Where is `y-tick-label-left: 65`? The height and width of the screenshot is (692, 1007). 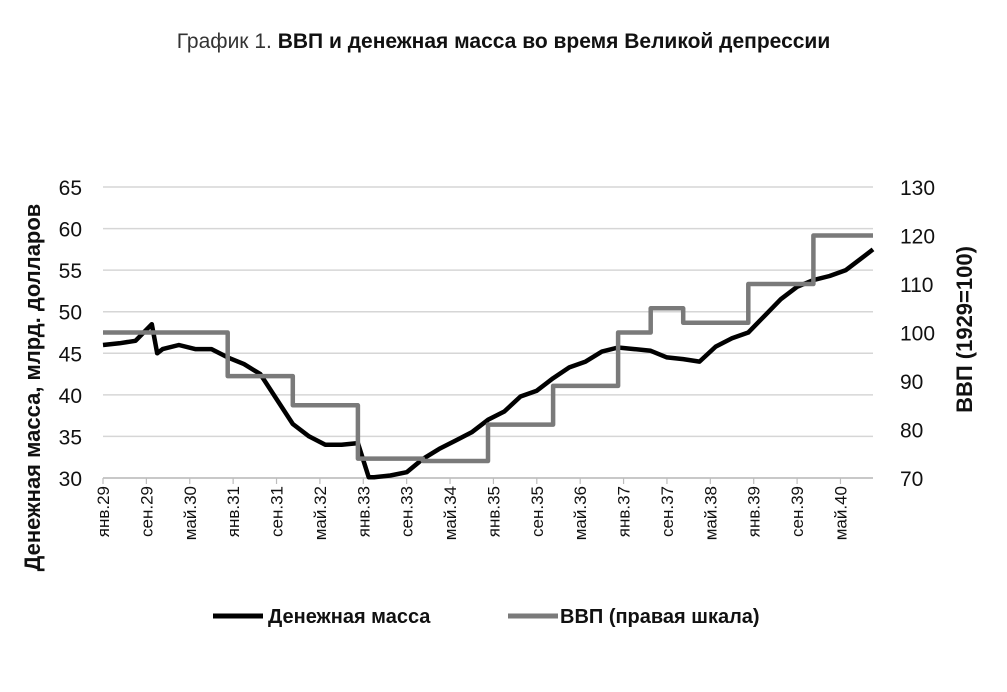 y-tick-label-left: 65 is located at coordinates (70, 188).